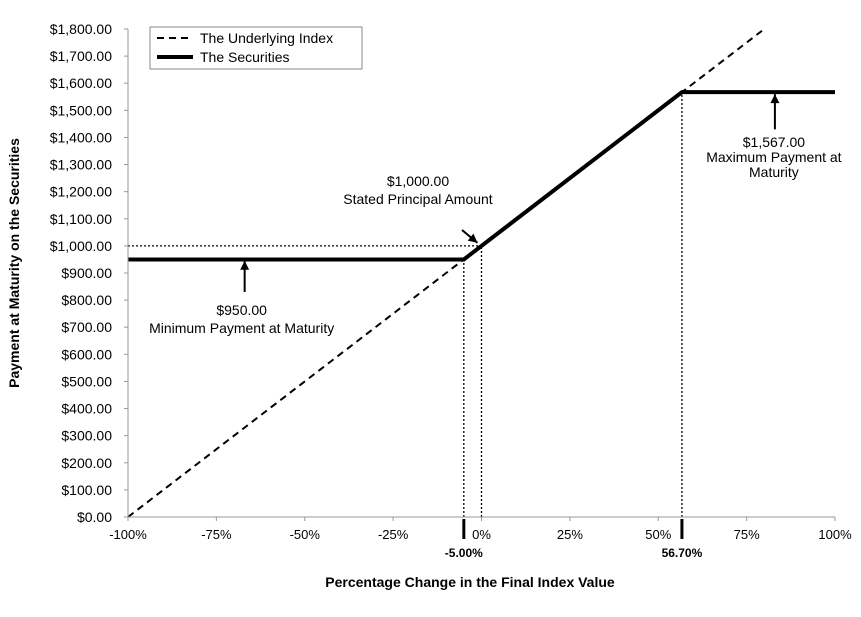  I want to click on y-tick-label: $300.00, so click(86, 436).